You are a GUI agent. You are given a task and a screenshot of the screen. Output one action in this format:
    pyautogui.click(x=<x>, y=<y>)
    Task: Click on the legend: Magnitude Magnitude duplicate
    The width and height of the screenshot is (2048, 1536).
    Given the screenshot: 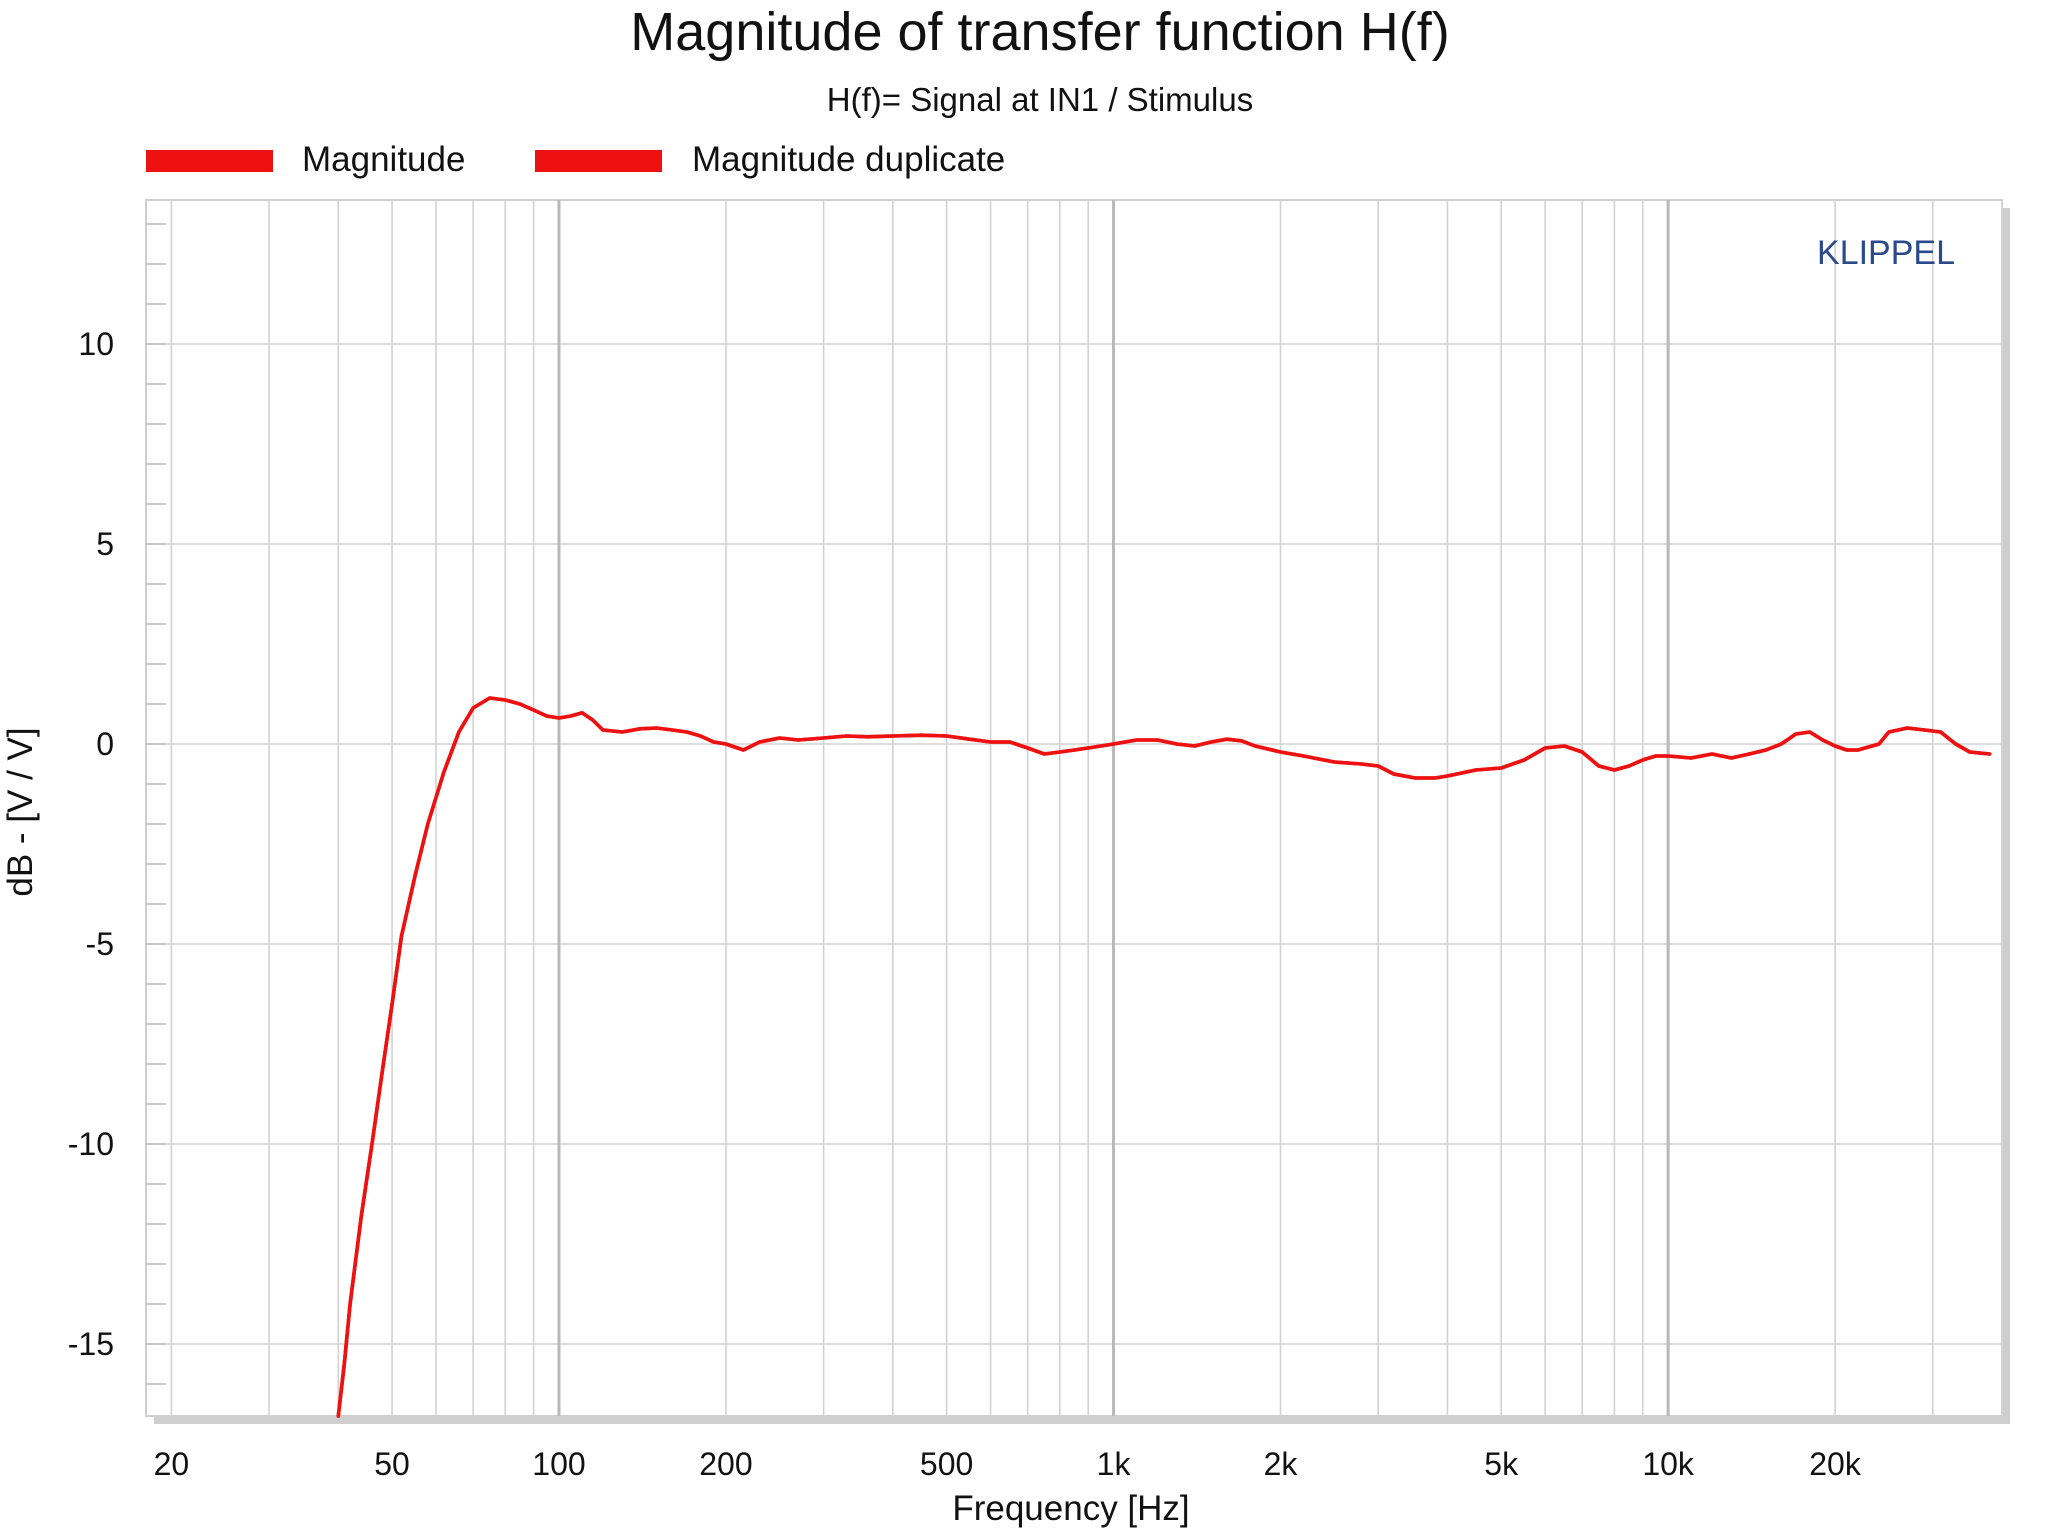 What is the action you would take?
    pyautogui.click(x=575, y=159)
    